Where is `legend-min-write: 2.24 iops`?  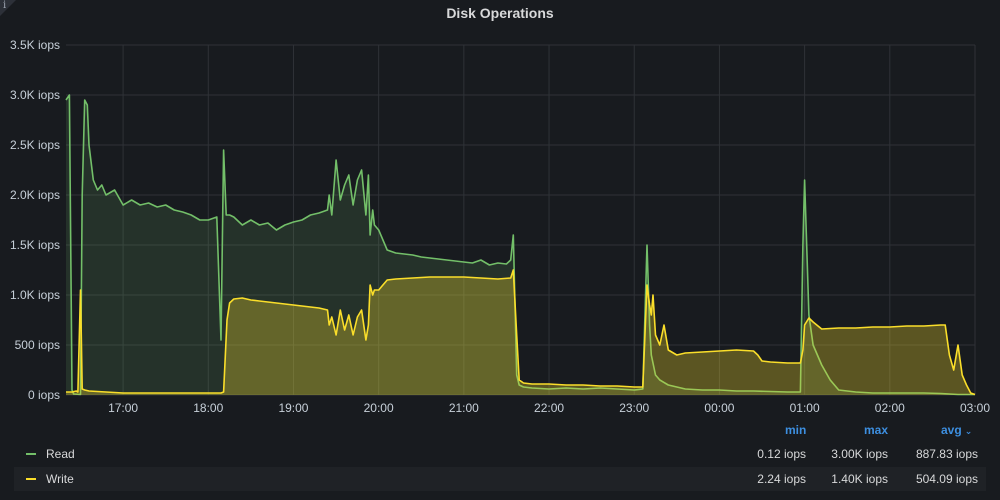 legend-min-write: 2.24 iops is located at coordinates (781, 479).